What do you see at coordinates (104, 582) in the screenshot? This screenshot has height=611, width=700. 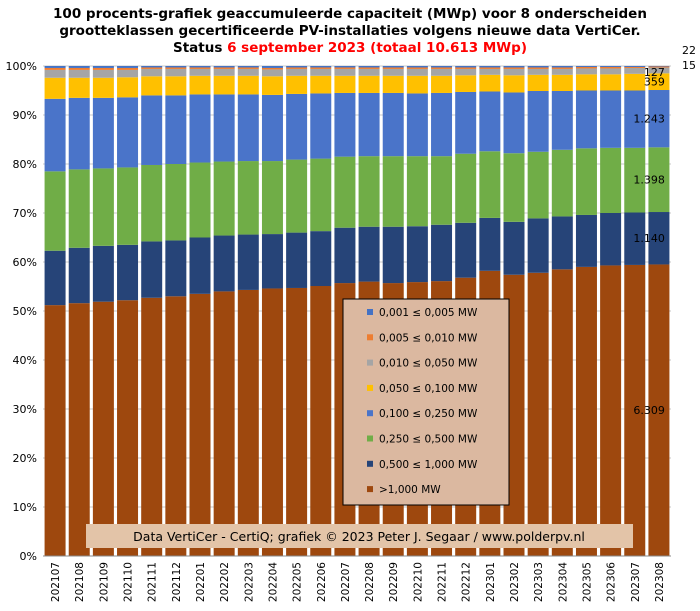 I see `x-tick-label: 202109` at bounding box center [104, 582].